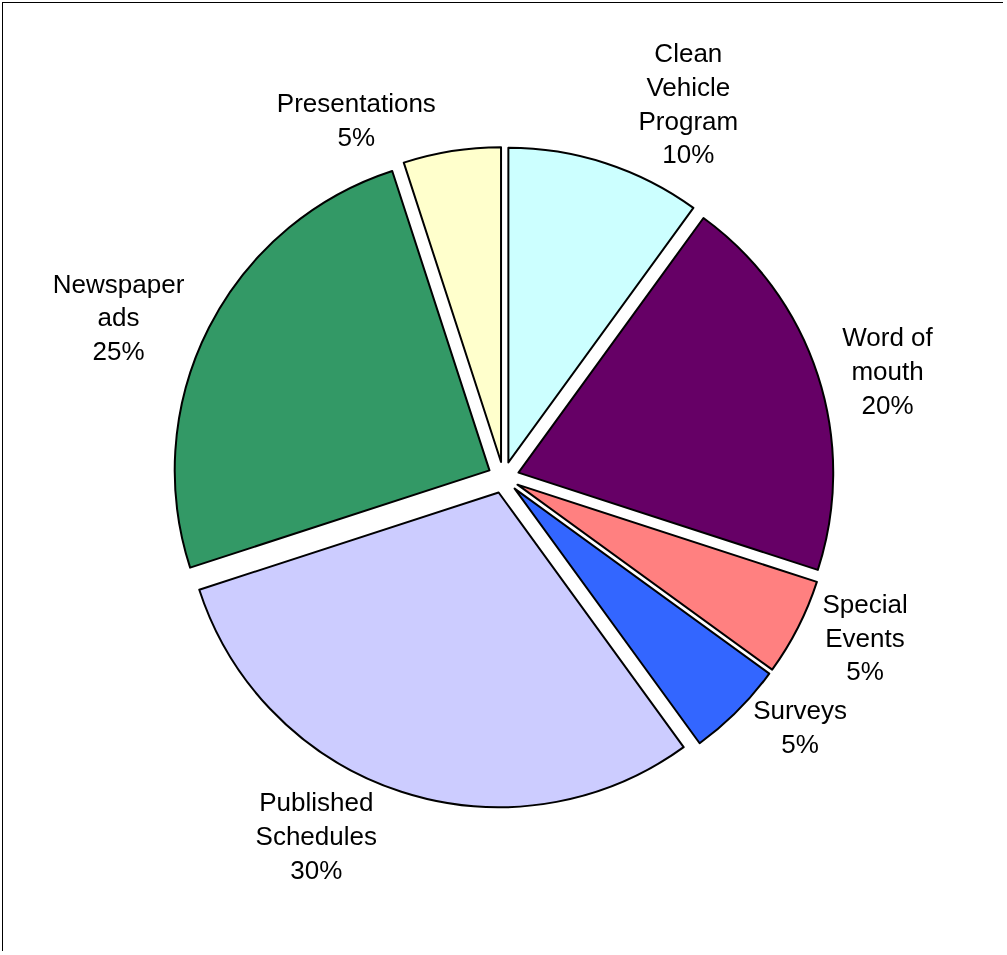 Image resolution: width=1007 pixels, height=955 pixels. What do you see at coordinates (356, 103) in the screenshot?
I see `slice-label: Presentations` at bounding box center [356, 103].